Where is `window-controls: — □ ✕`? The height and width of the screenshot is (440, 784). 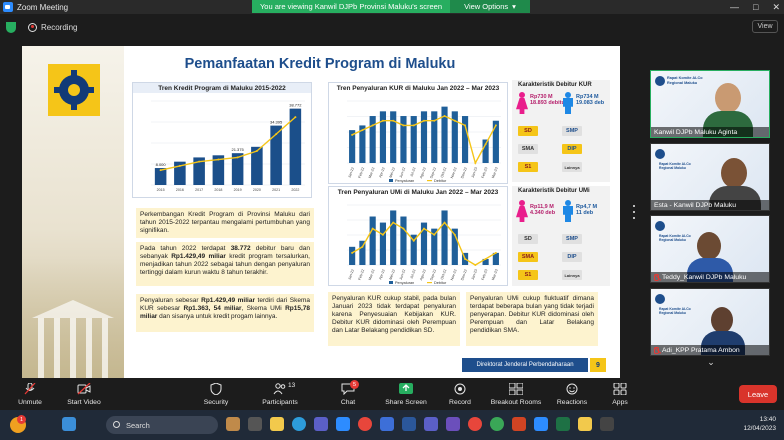
window-controls: — □ ✕ is located at coordinates (755, 7).